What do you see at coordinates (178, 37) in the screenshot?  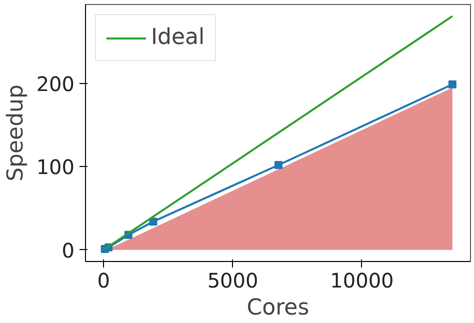 I see `legend-label: Ideal` at bounding box center [178, 37].